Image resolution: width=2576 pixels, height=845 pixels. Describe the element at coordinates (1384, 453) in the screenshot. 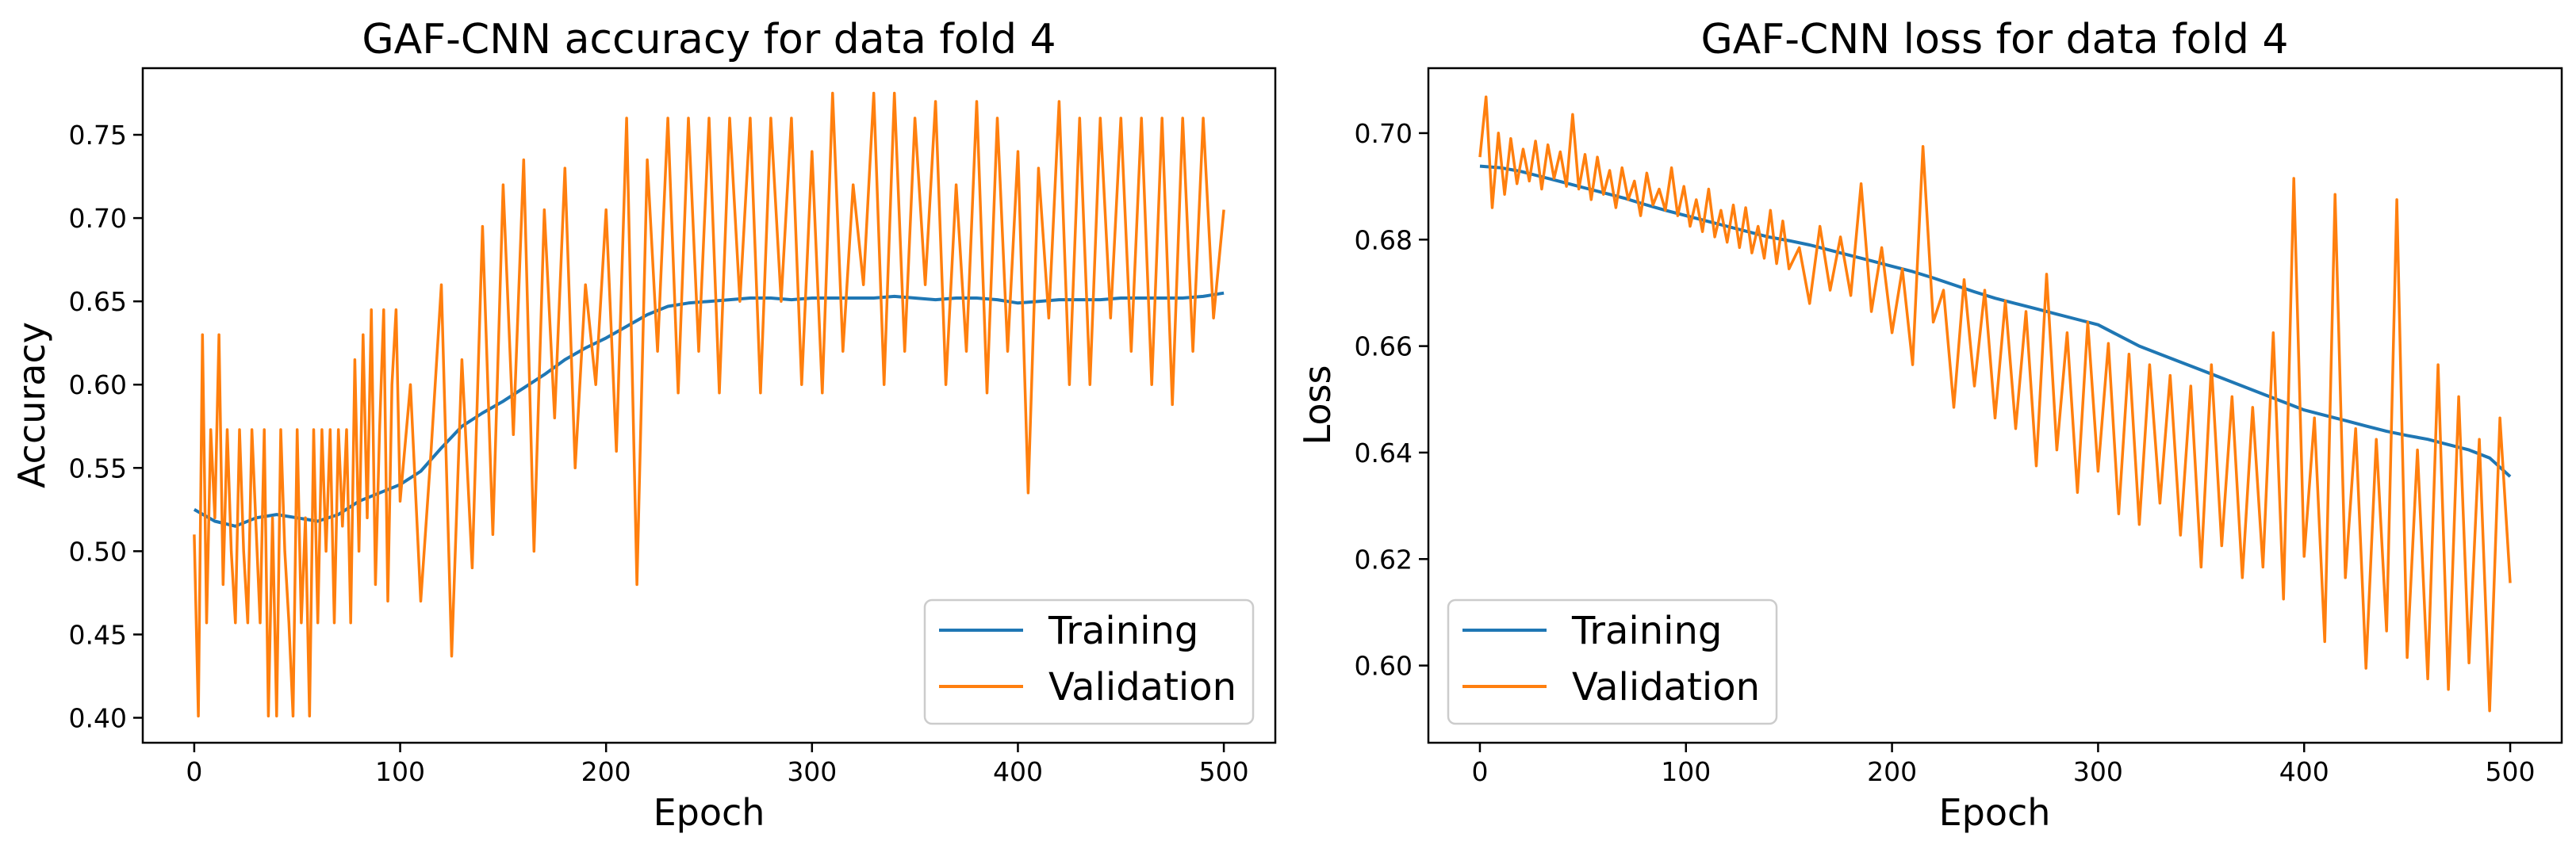

I see `loss-y-tick-label: 0.64` at that location.